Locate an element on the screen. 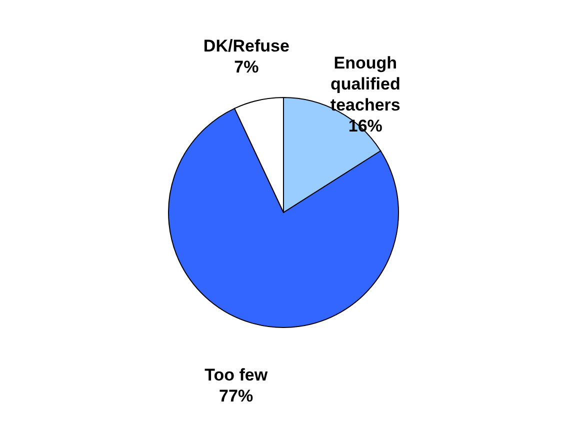 This screenshot has width=567, height=425. slice-label: DK/Refuse is located at coordinates (246, 46).